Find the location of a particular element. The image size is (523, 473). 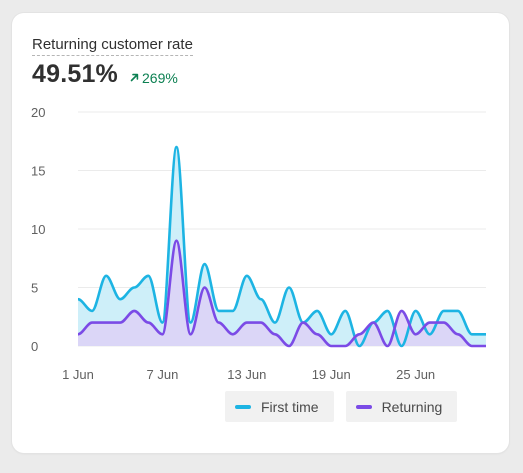

x-tick-7-jun: 7 Jun is located at coordinates (163, 374).